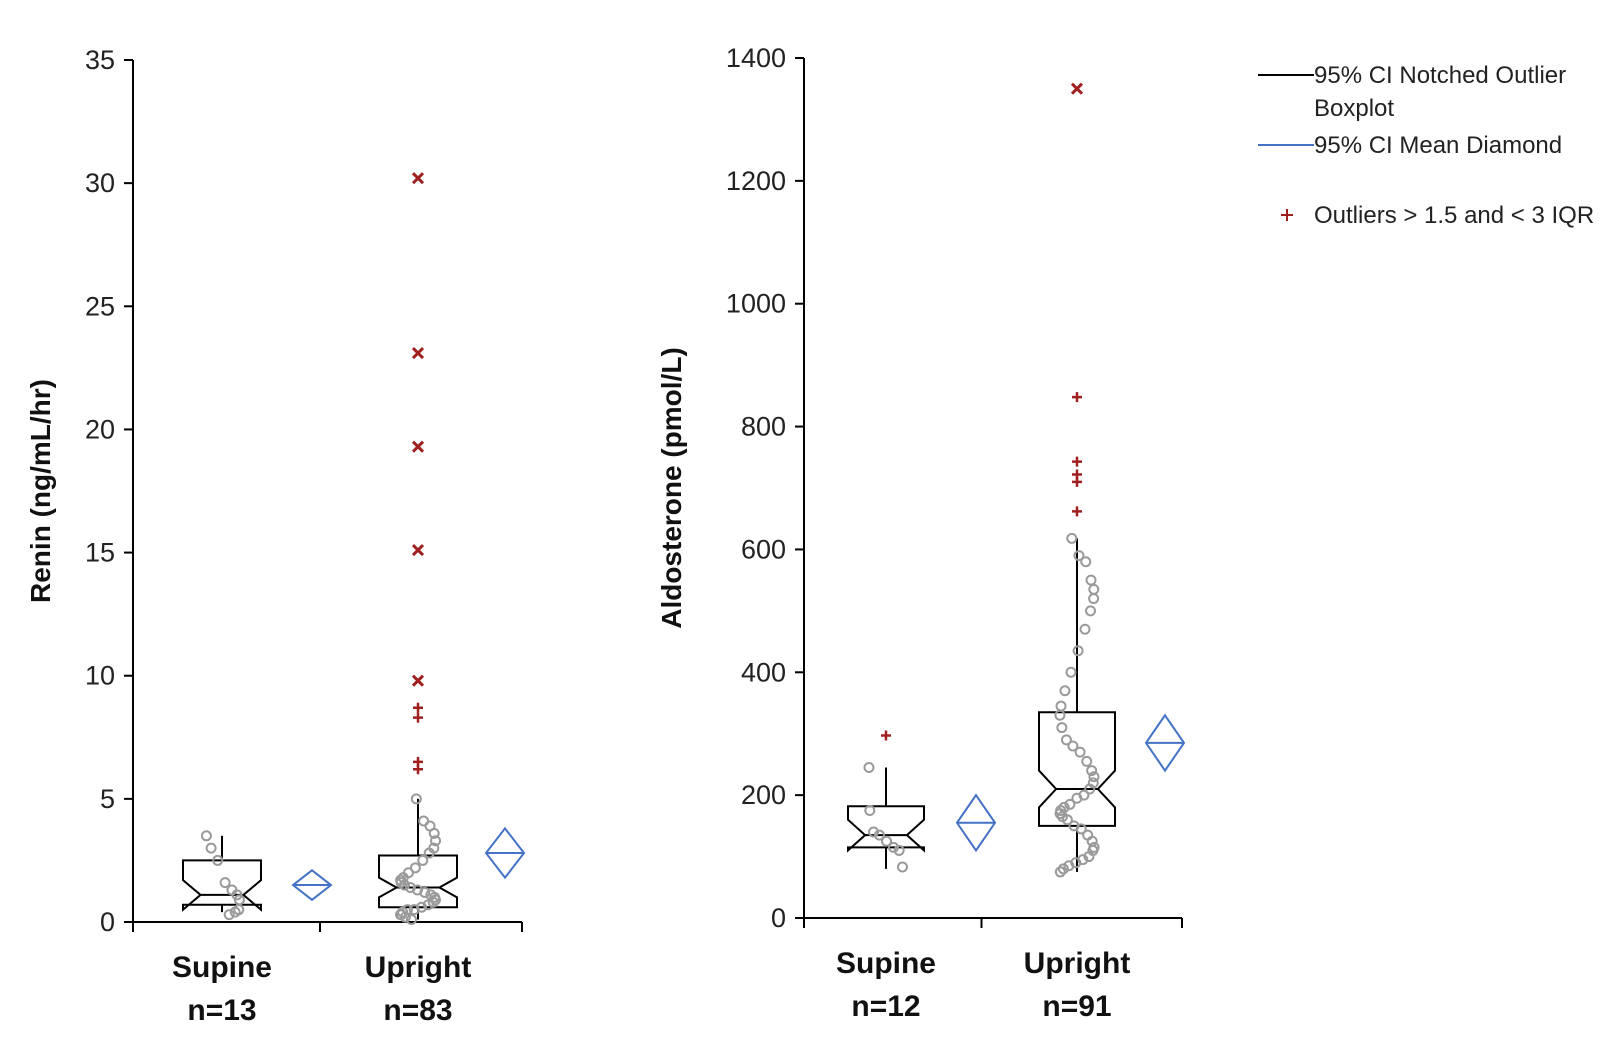 This screenshot has height=1045, width=1622. What do you see at coordinates (756, 181) in the screenshot?
I see `y-tick-label: 1200` at bounding box center [756, 181].